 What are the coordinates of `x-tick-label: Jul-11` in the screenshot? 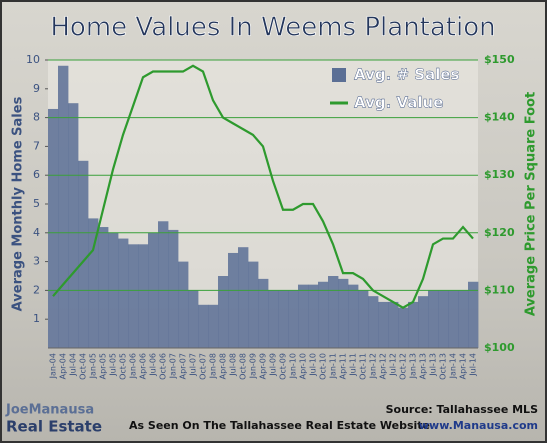 It's located at (353, 365).